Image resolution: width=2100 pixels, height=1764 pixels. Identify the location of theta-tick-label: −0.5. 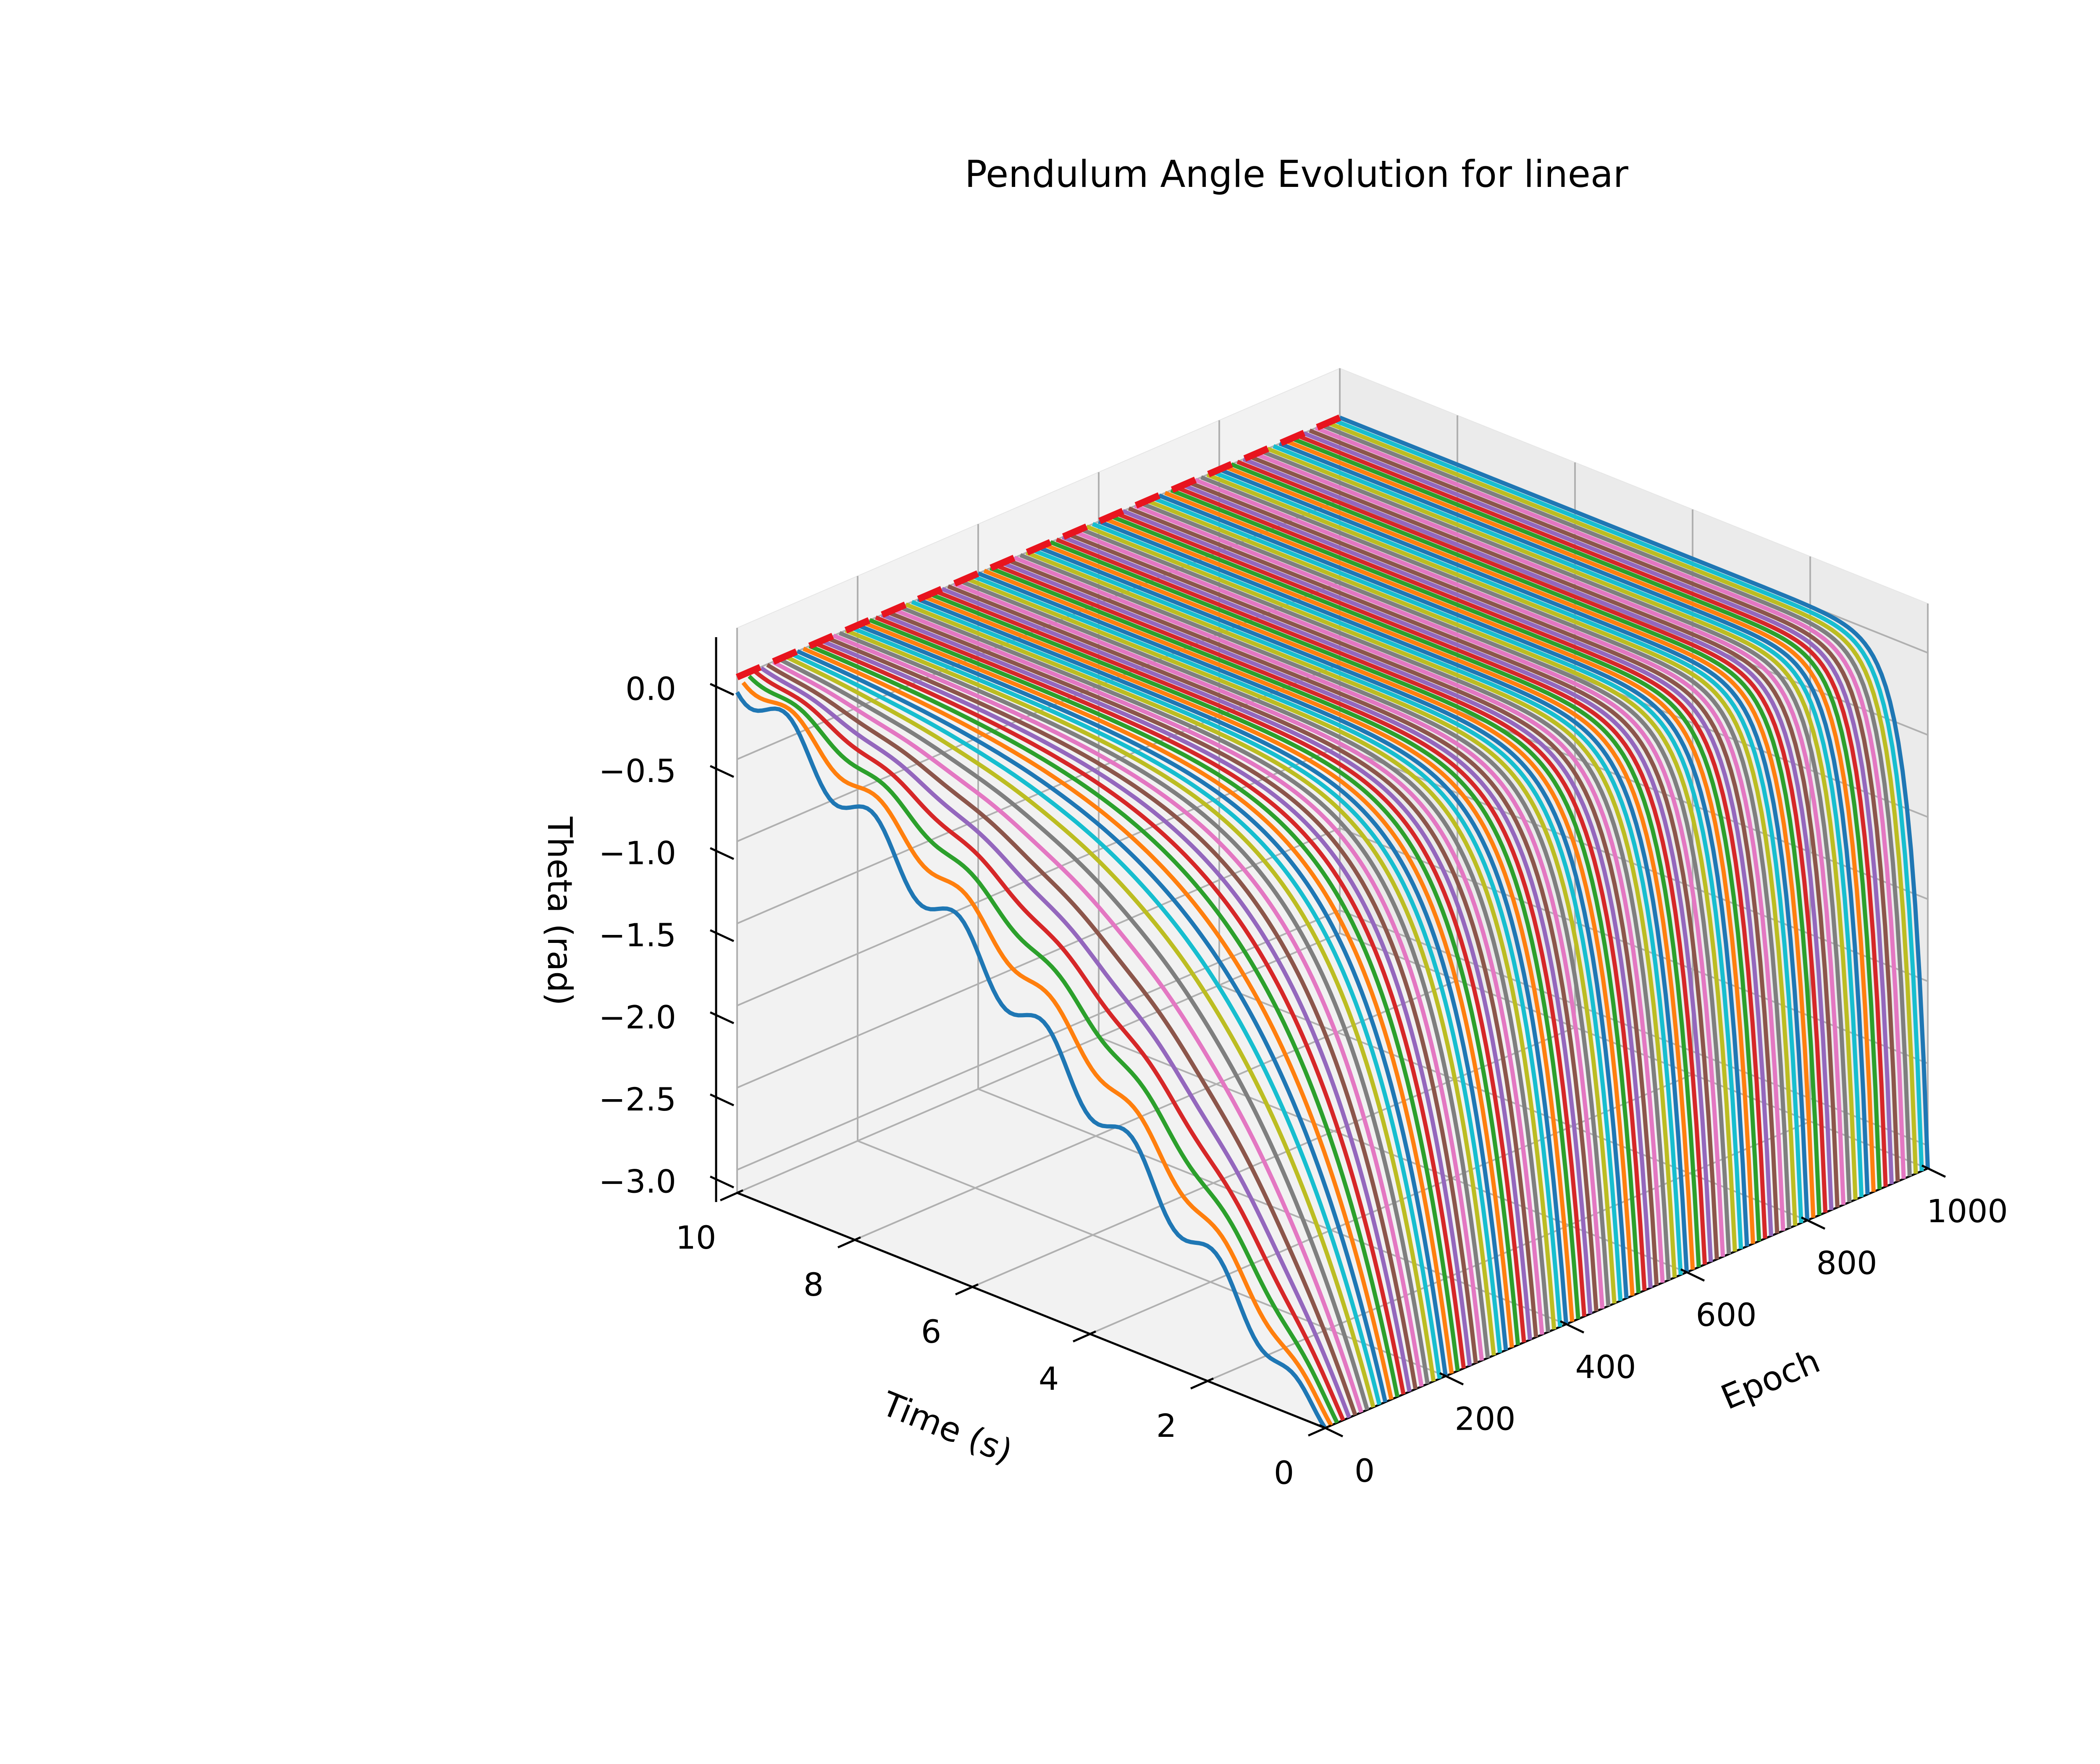
(637, 771).